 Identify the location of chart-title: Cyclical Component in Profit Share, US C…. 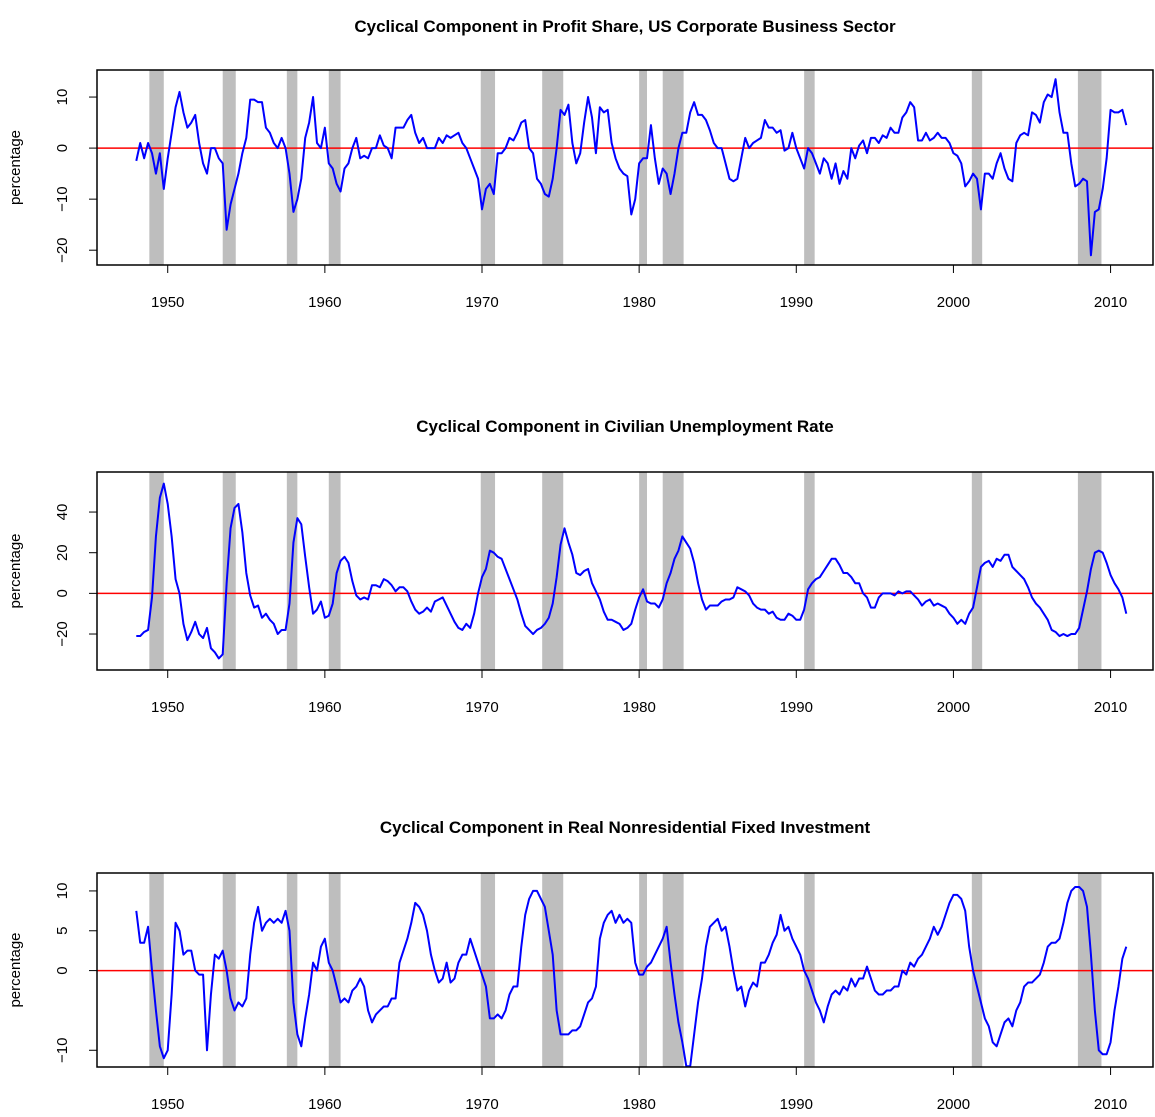
(625, 26).